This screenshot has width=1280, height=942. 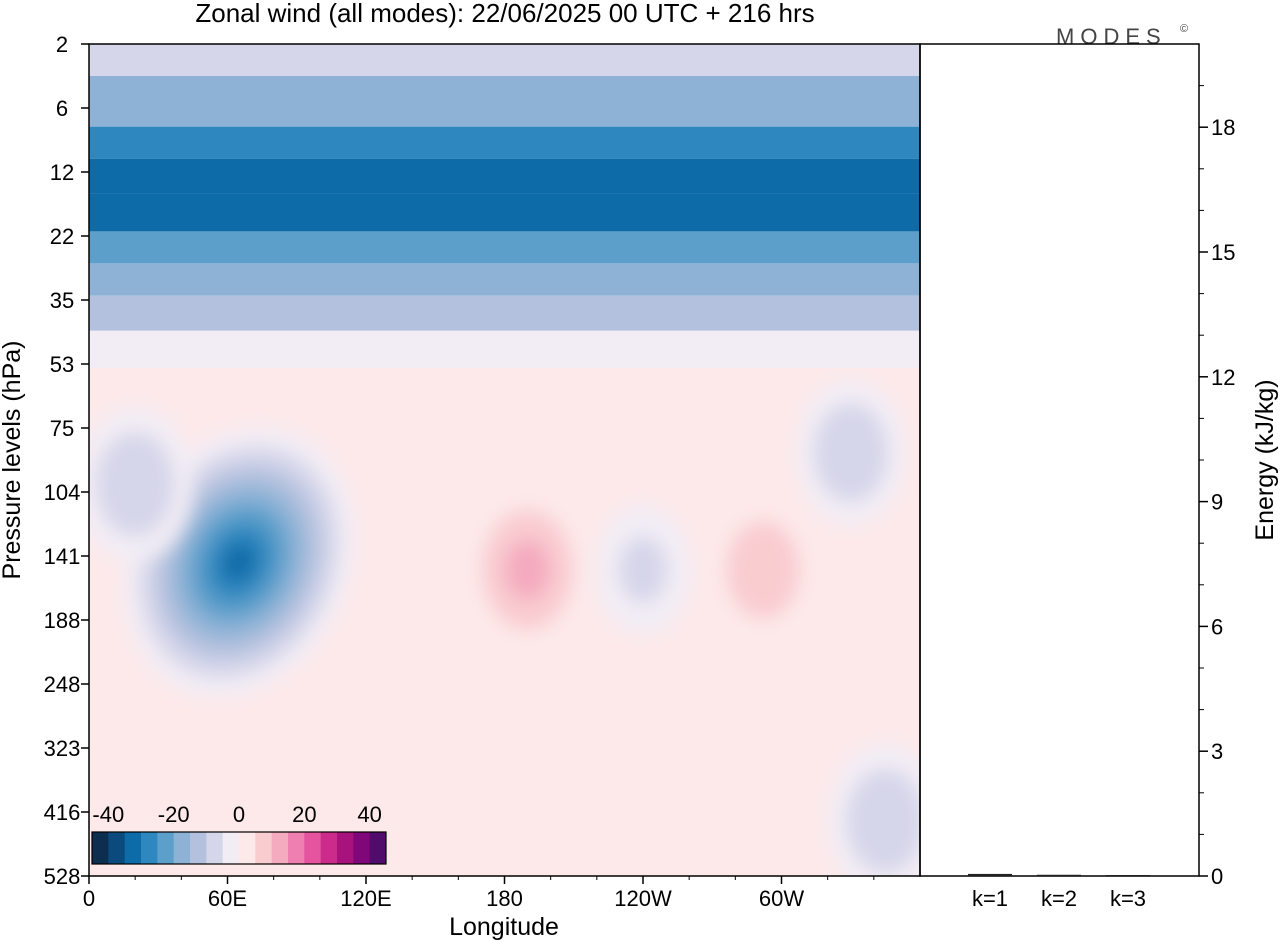 I want to click on energy-tick-label: 15, so click(x=1223, y=252).